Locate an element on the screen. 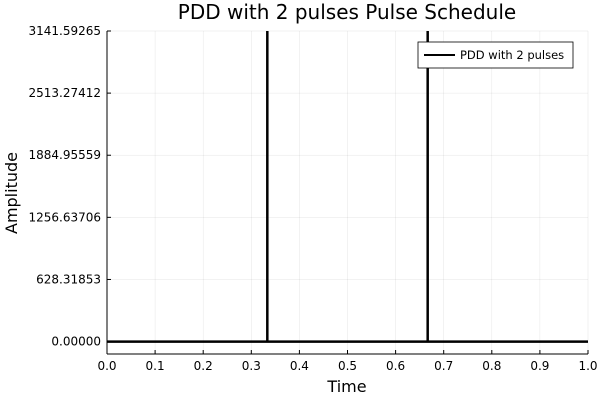 Image resolution: width=600 pixels, height=400 pixels. x-tick-label: 0.8 is located at coordinates (491, 366).